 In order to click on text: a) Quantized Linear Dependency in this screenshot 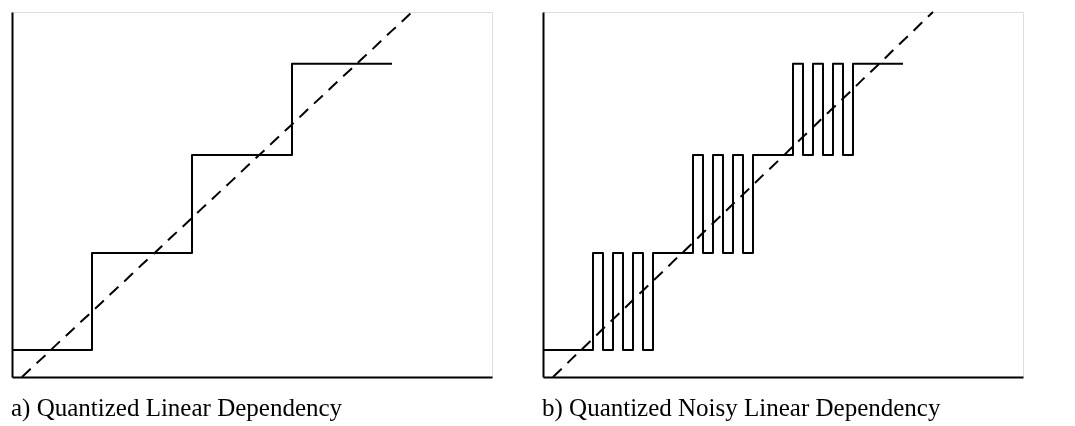, I will do `click(177, 408)`.